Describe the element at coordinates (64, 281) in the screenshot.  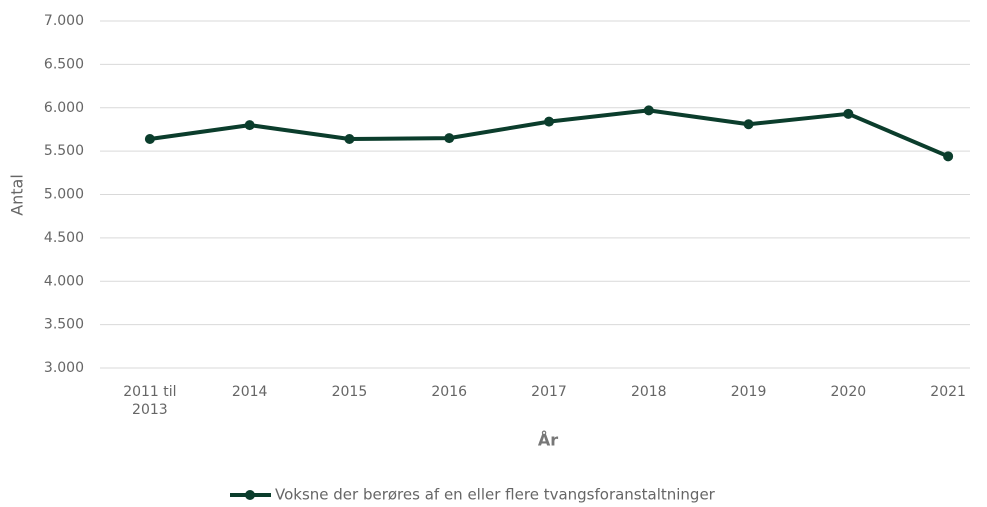
I see `y-tick-label: 4.000` at that location.